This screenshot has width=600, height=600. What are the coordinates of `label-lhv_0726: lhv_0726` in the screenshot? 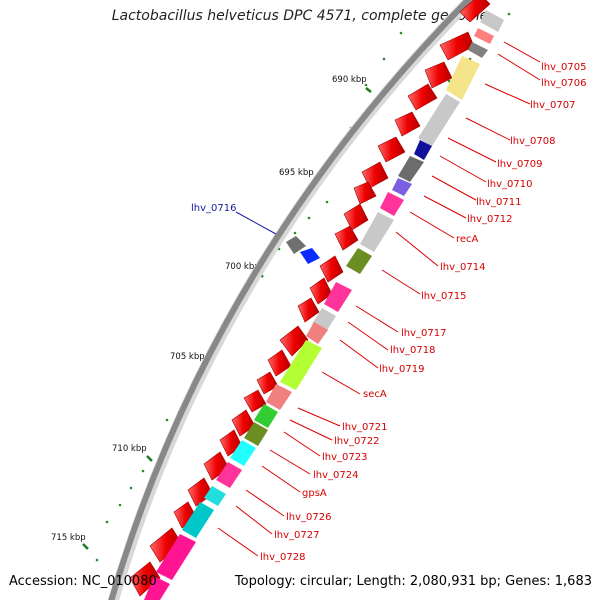 It's located at (308, 517).